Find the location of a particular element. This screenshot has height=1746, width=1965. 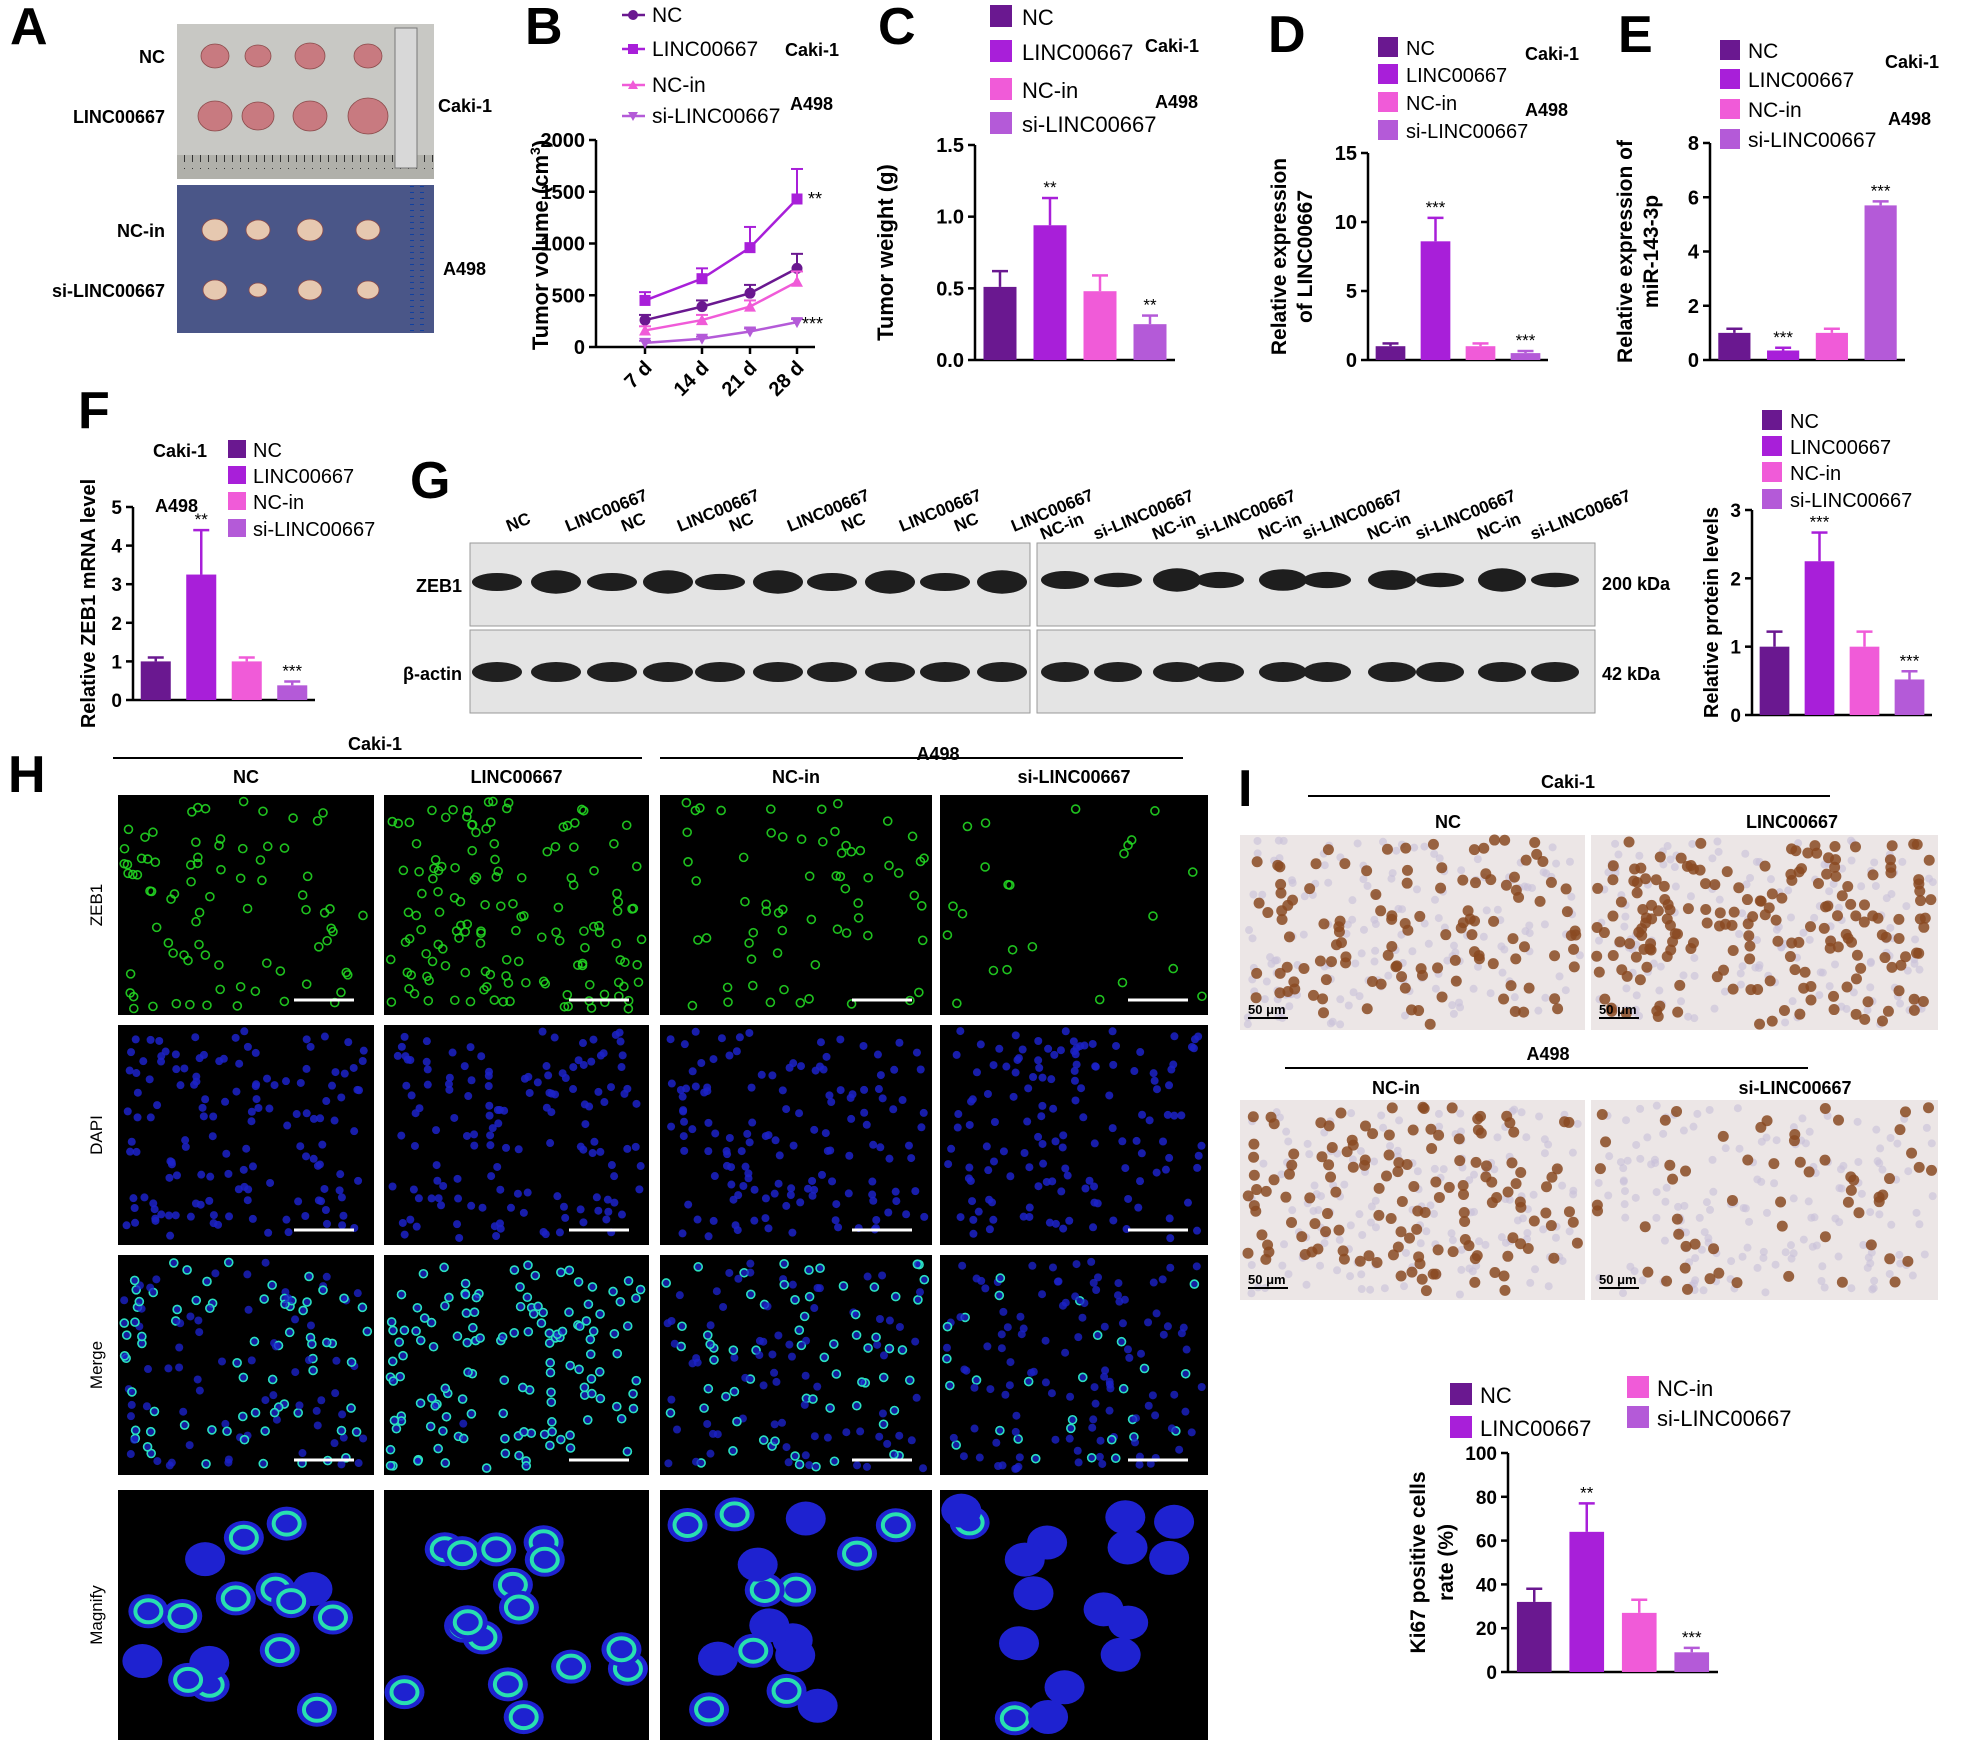

panel-letter-g: G is located at coordinates (430, 481).